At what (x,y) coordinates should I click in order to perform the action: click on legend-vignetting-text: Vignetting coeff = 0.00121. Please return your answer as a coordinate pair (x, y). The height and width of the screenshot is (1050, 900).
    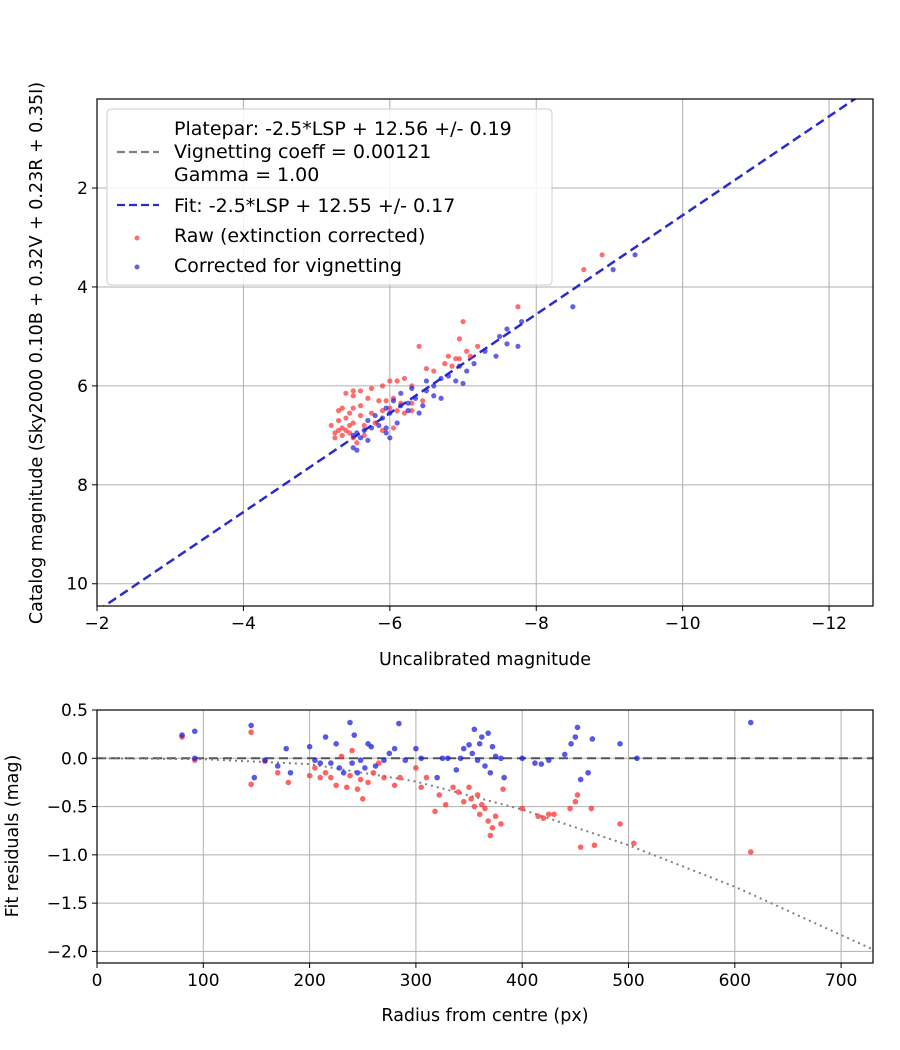
    Looking at the image, I should click on (302, 152).